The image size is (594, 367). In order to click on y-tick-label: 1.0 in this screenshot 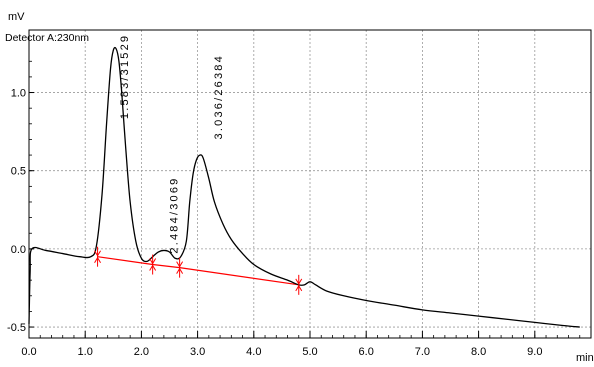, I will do `click(18, 94)`.